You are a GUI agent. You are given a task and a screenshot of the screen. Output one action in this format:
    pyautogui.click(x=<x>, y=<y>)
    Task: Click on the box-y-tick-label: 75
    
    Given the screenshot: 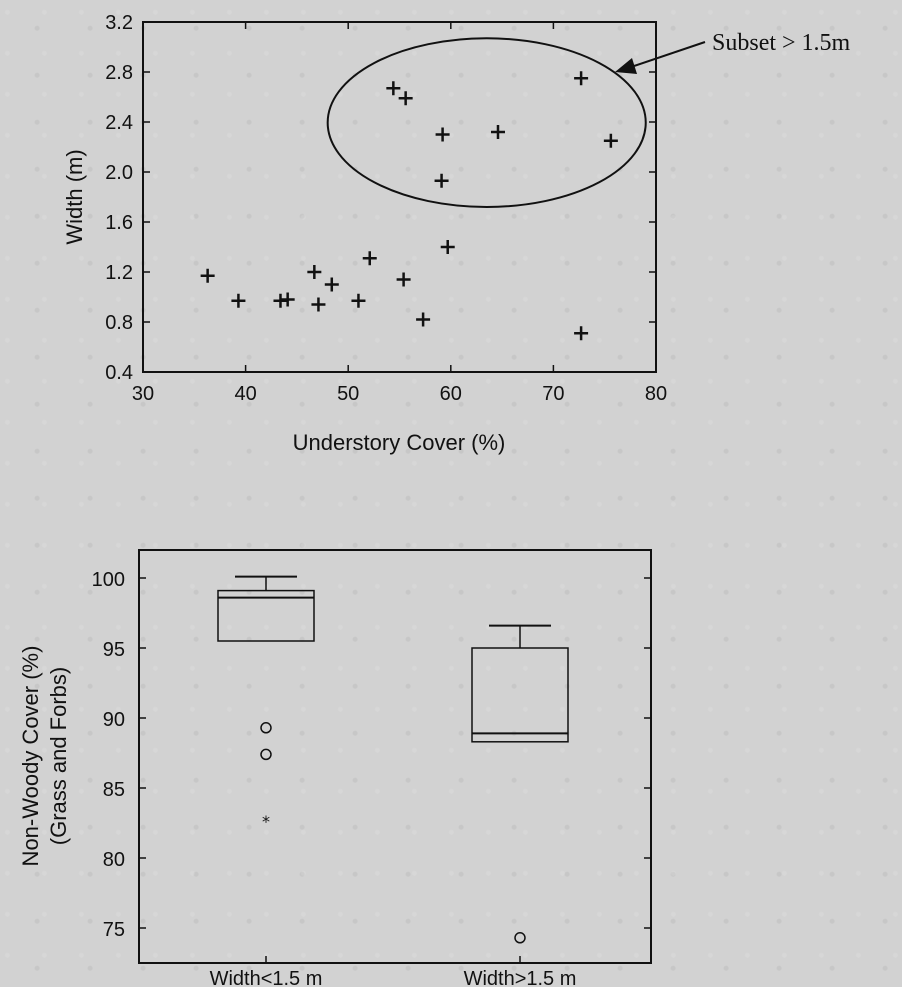 What is the action you would take?
    pyautogui.click(x=114, y=930)
    